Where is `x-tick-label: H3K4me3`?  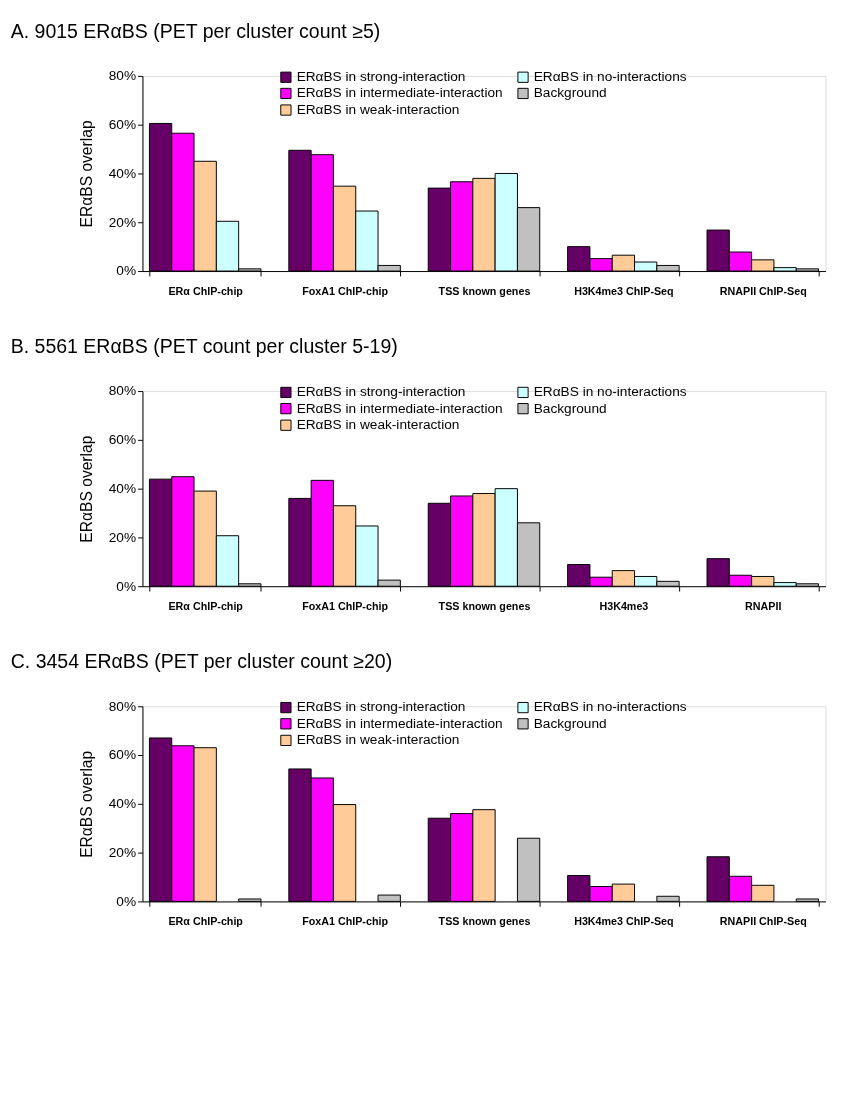
x-tick-label: H3K4me3 is located at coordinates (624, 606).